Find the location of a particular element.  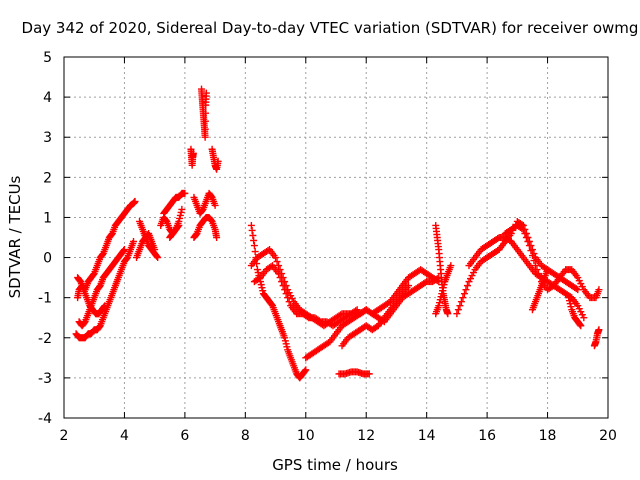

x-tick-label: 16 is located at coordinates (487, 436).